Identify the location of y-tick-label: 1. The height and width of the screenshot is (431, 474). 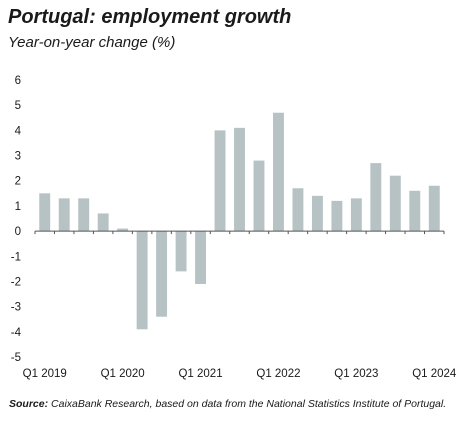
(18, 207).